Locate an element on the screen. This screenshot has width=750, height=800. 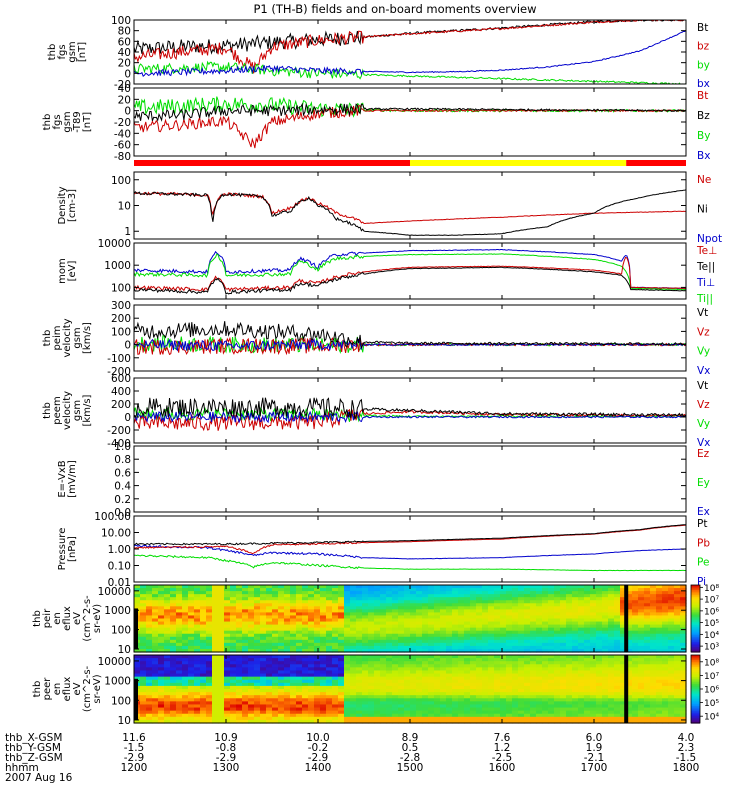
legend-entry: Bt is located at coordinates (702, 96).